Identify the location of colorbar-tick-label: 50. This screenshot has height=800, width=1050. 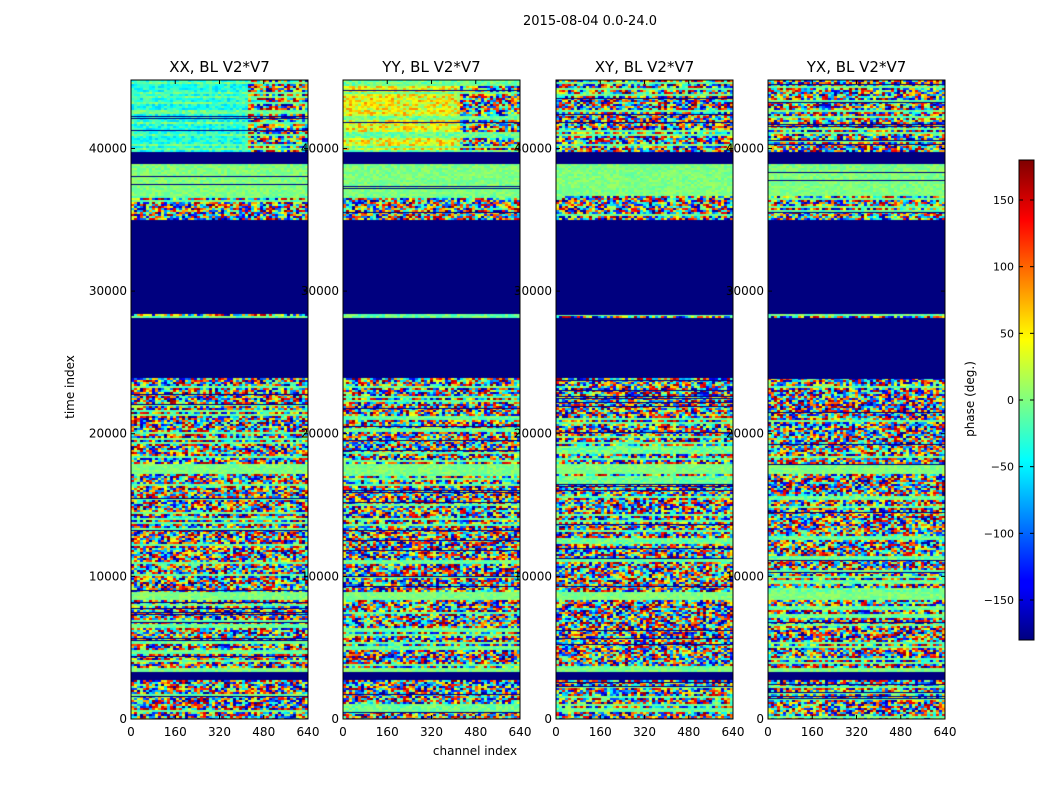
(1007, 333).